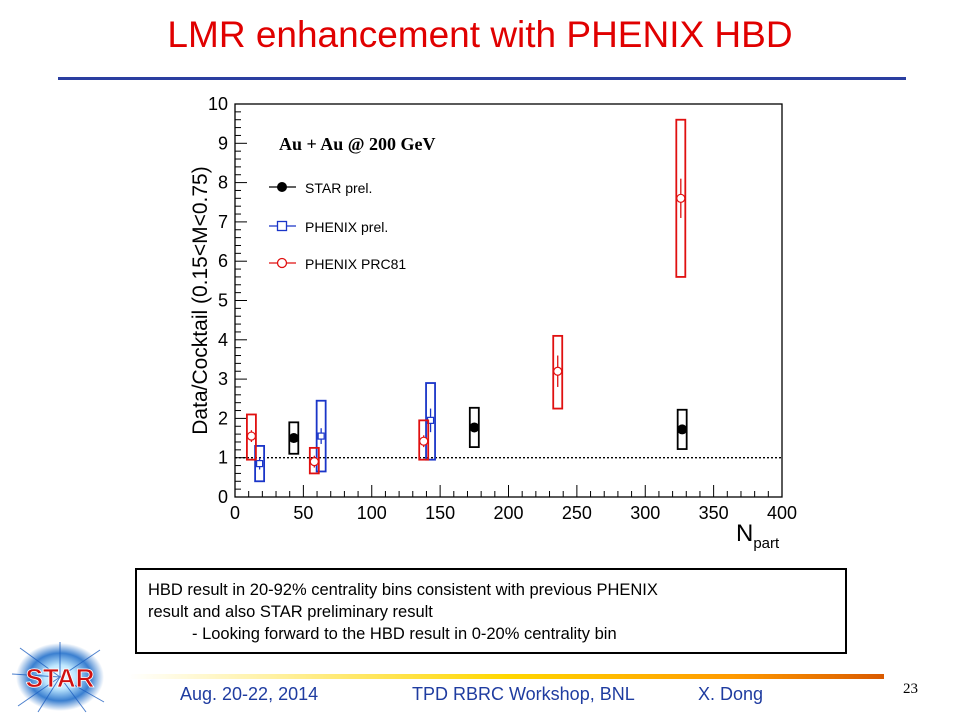 This screenshot has height=720, width=960. What do you see at coordinates (731, 694) in the screenshot?
I see `footer-author: X. Dong` at bounding box center [731, 694].